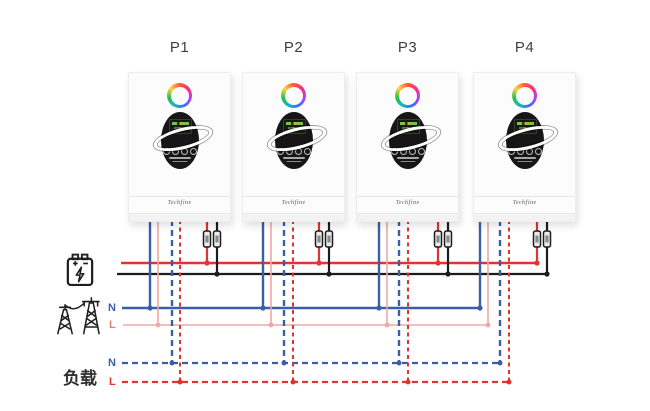  I want to click on inverter-unit: P3 Techfine, so click(407, 130).